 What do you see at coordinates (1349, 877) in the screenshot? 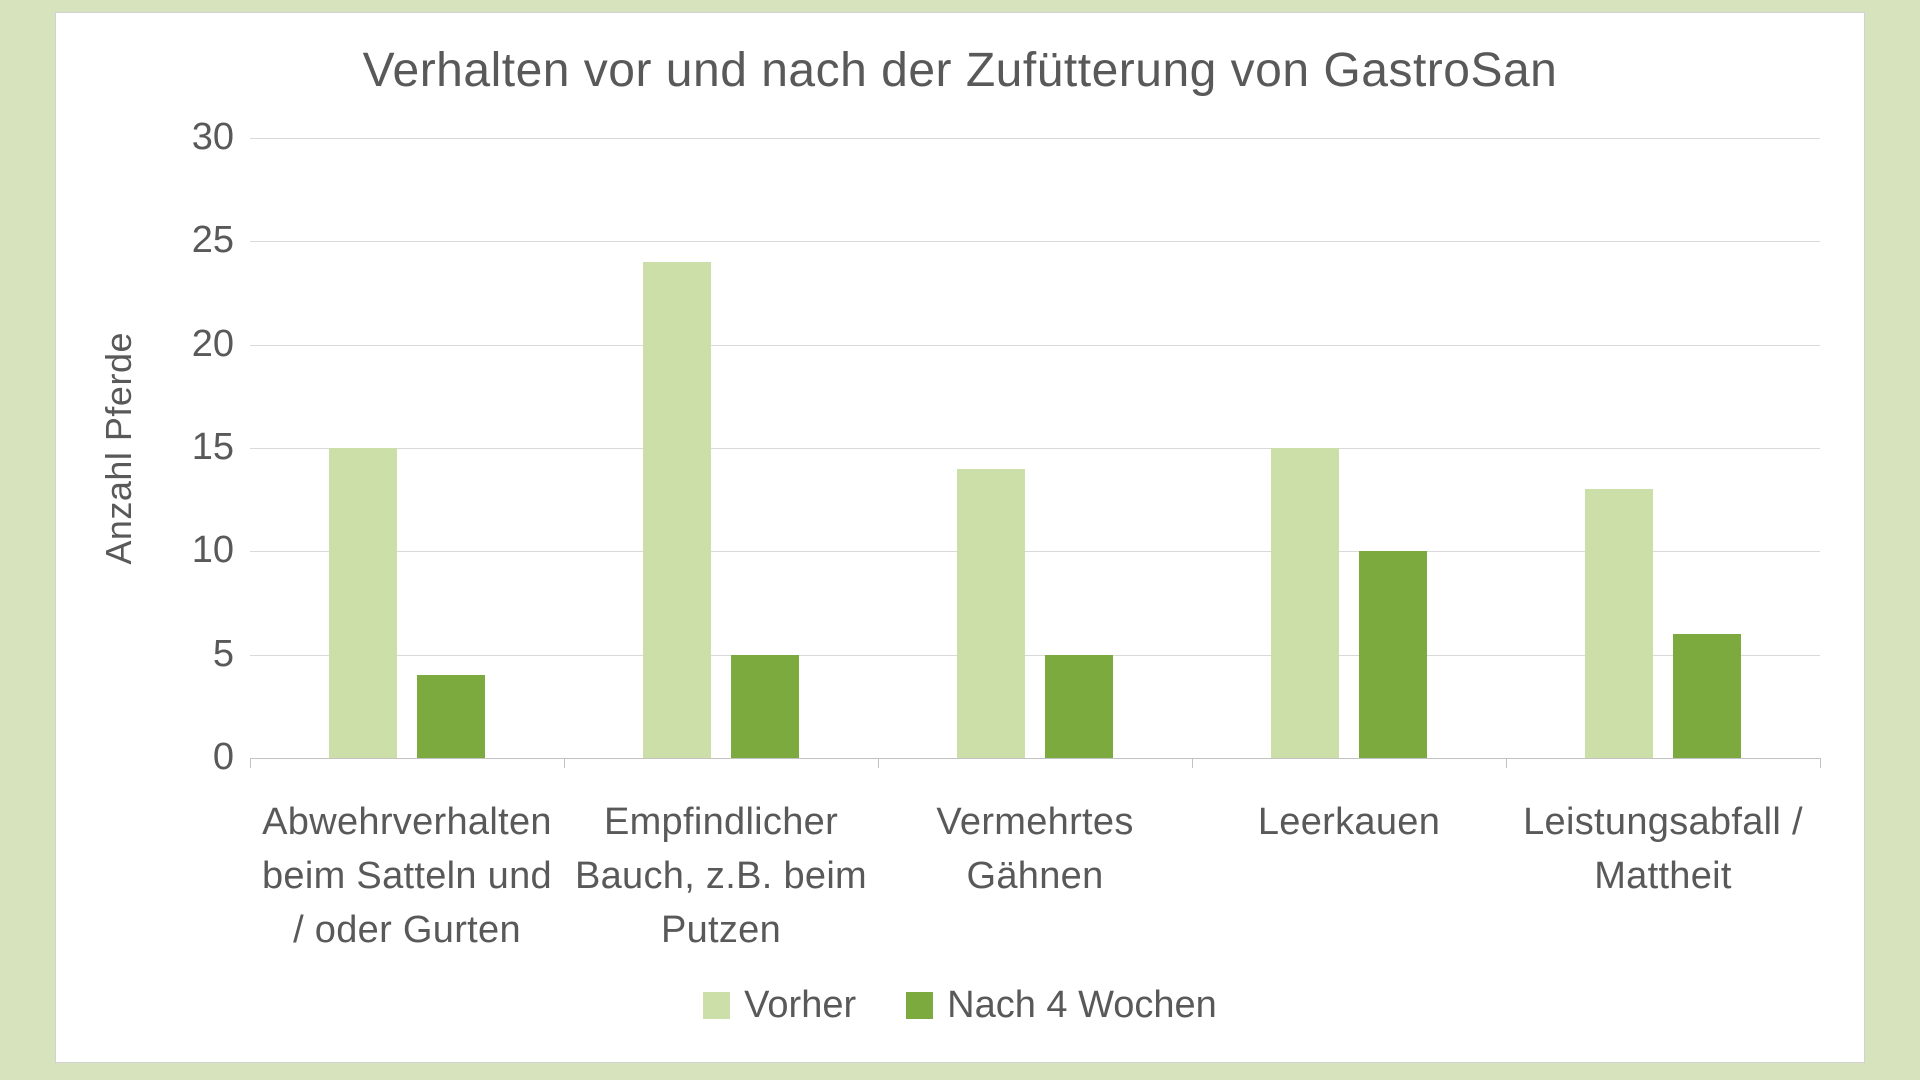
I see `category-label-leerkauen: Leerkauen` at bounding box center [1349, 877].